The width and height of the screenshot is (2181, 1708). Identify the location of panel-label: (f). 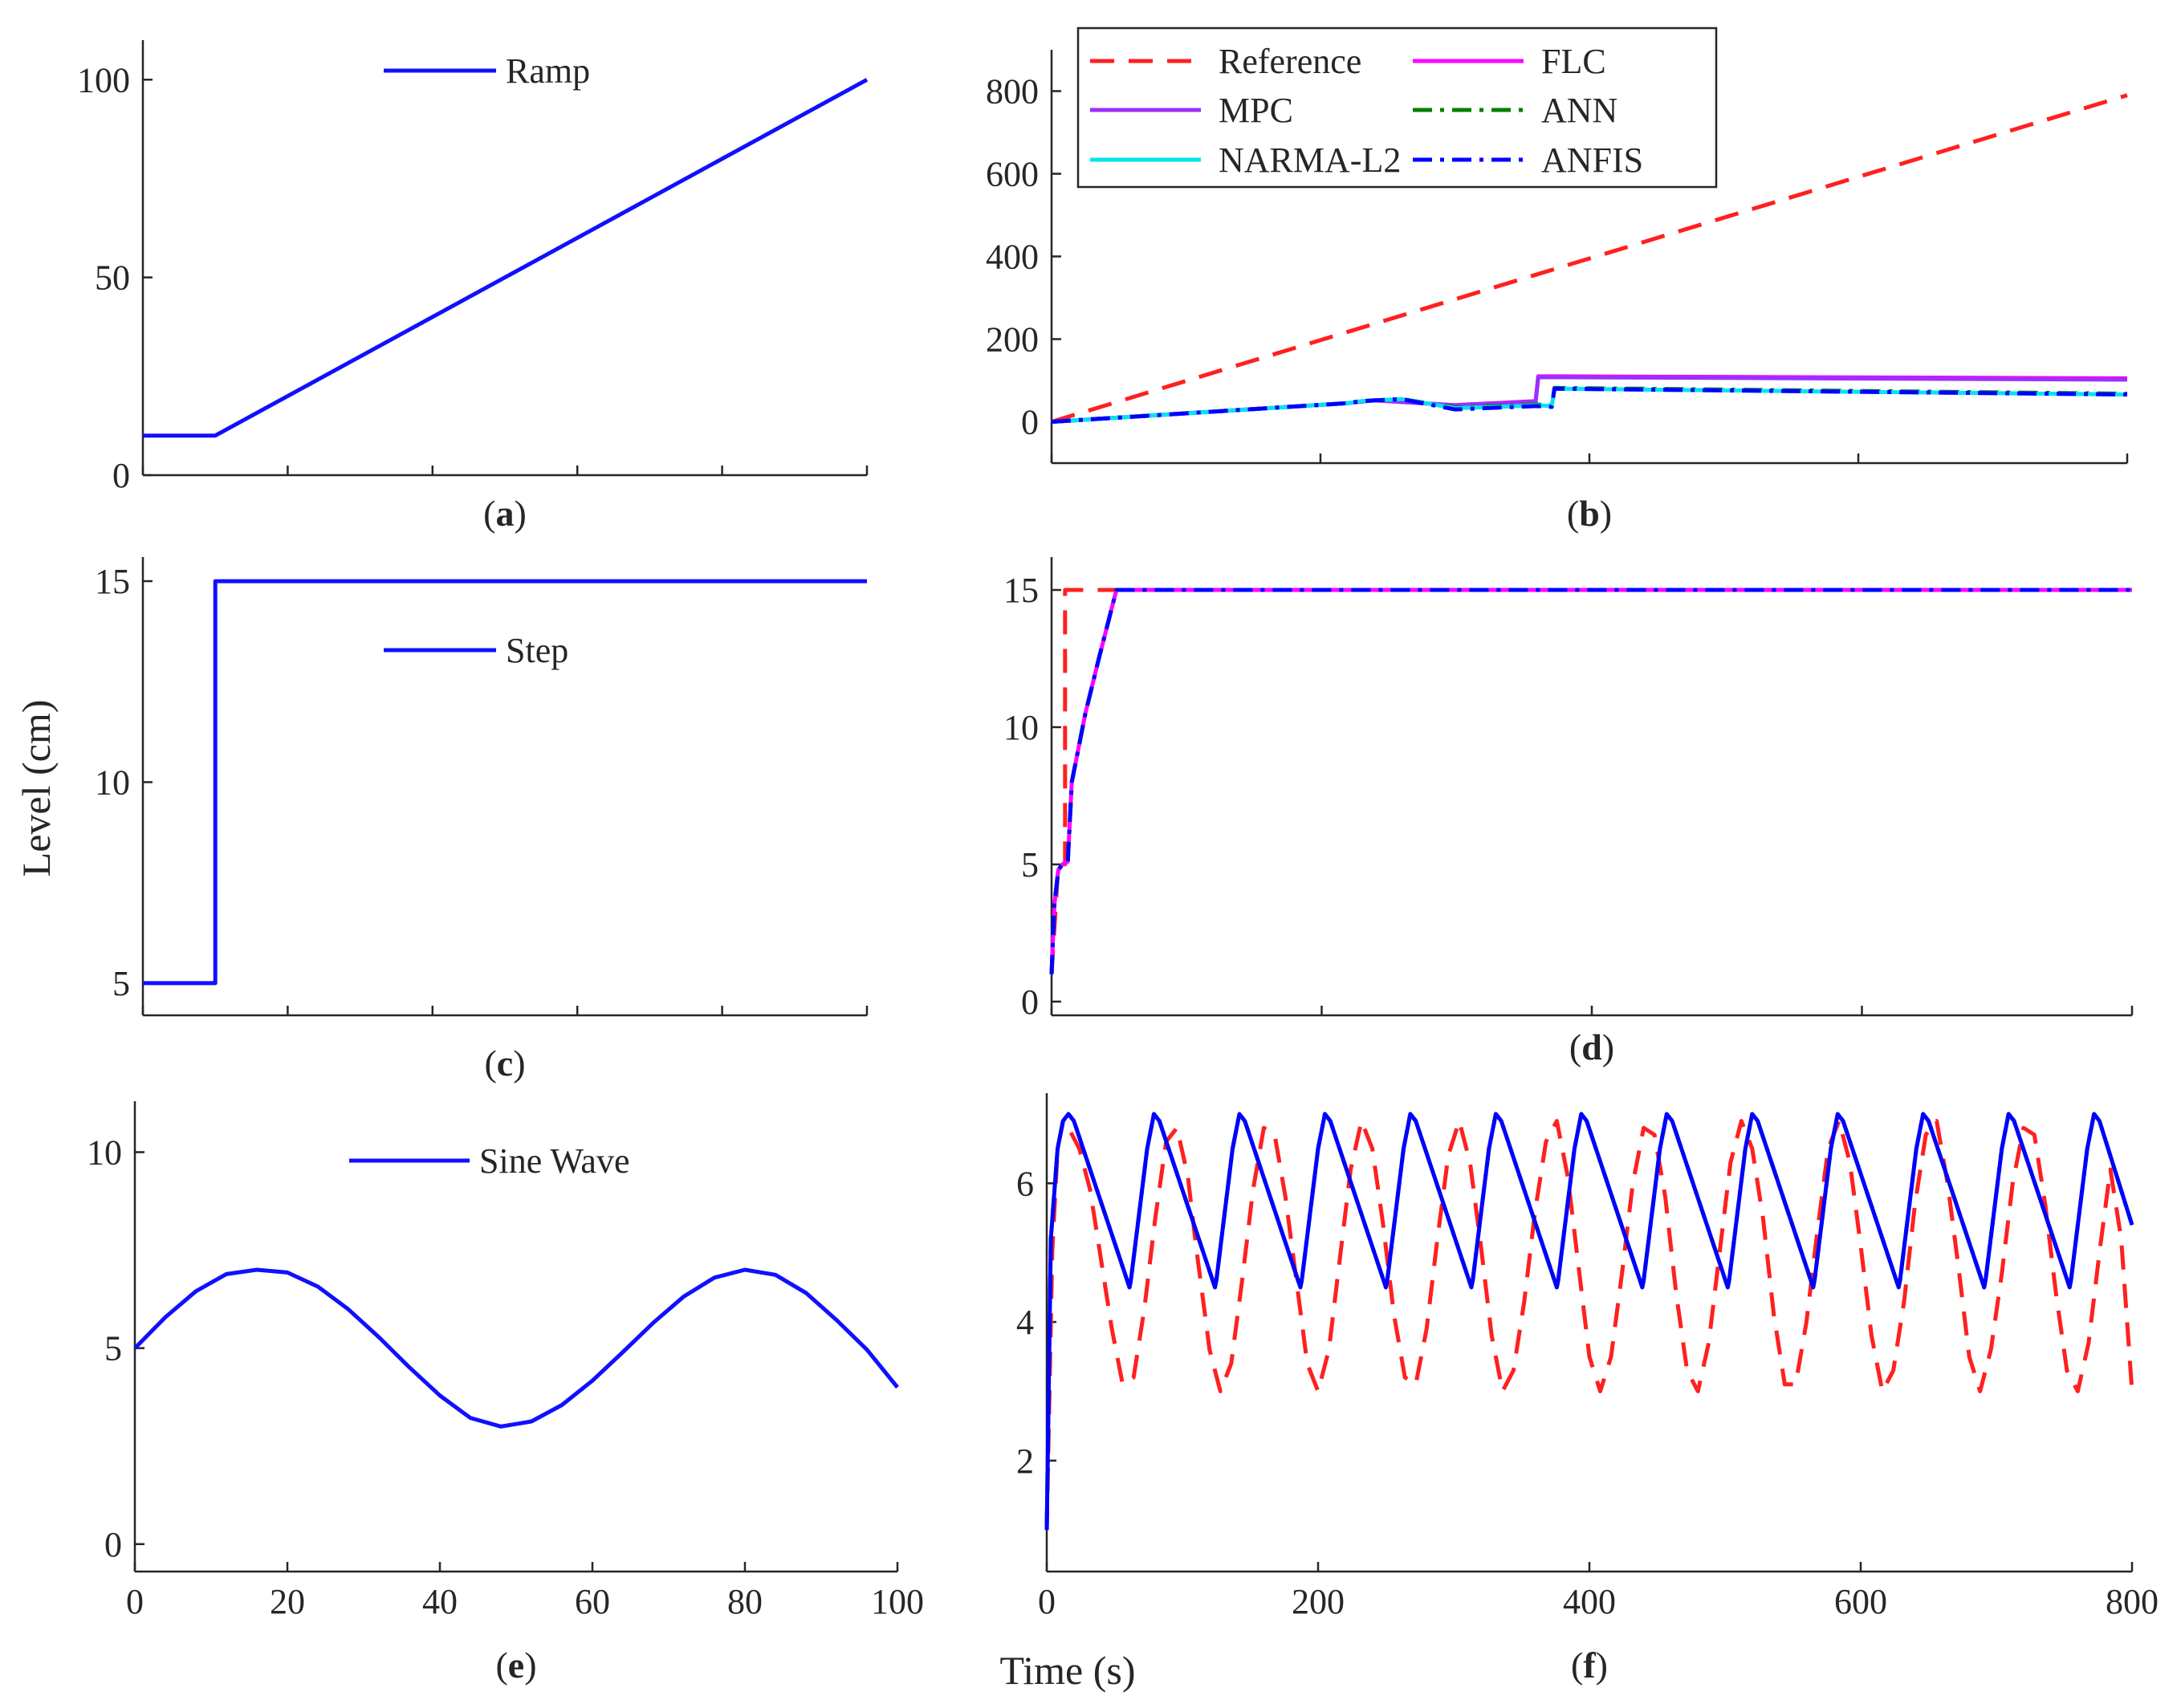
(1589, 1665).